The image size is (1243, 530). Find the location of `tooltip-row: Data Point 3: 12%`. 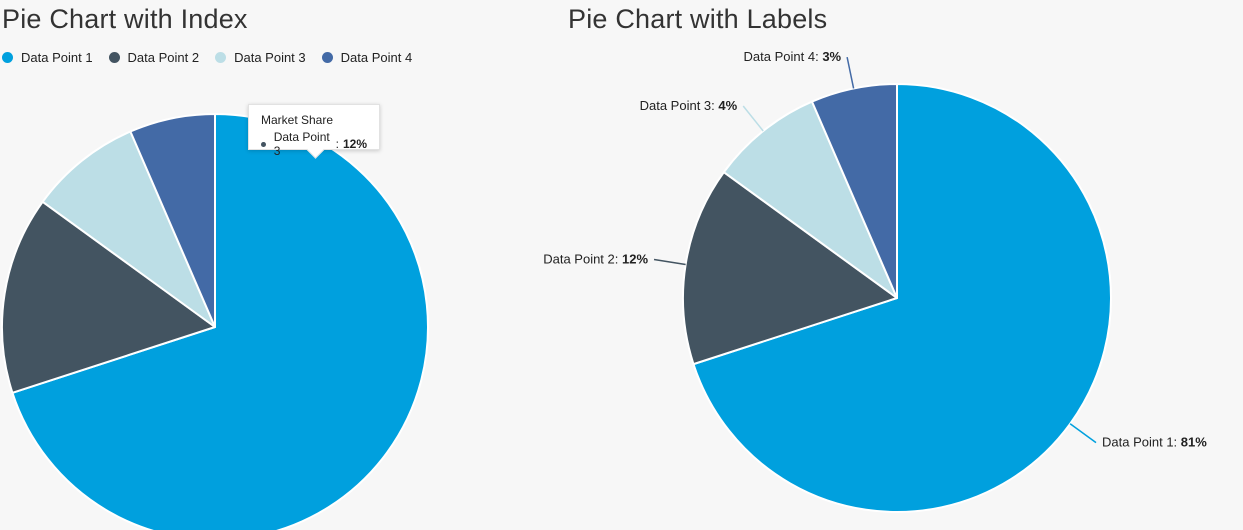

tooltip-row: Data Point 3: 12% is located at coordinates (314, 144).